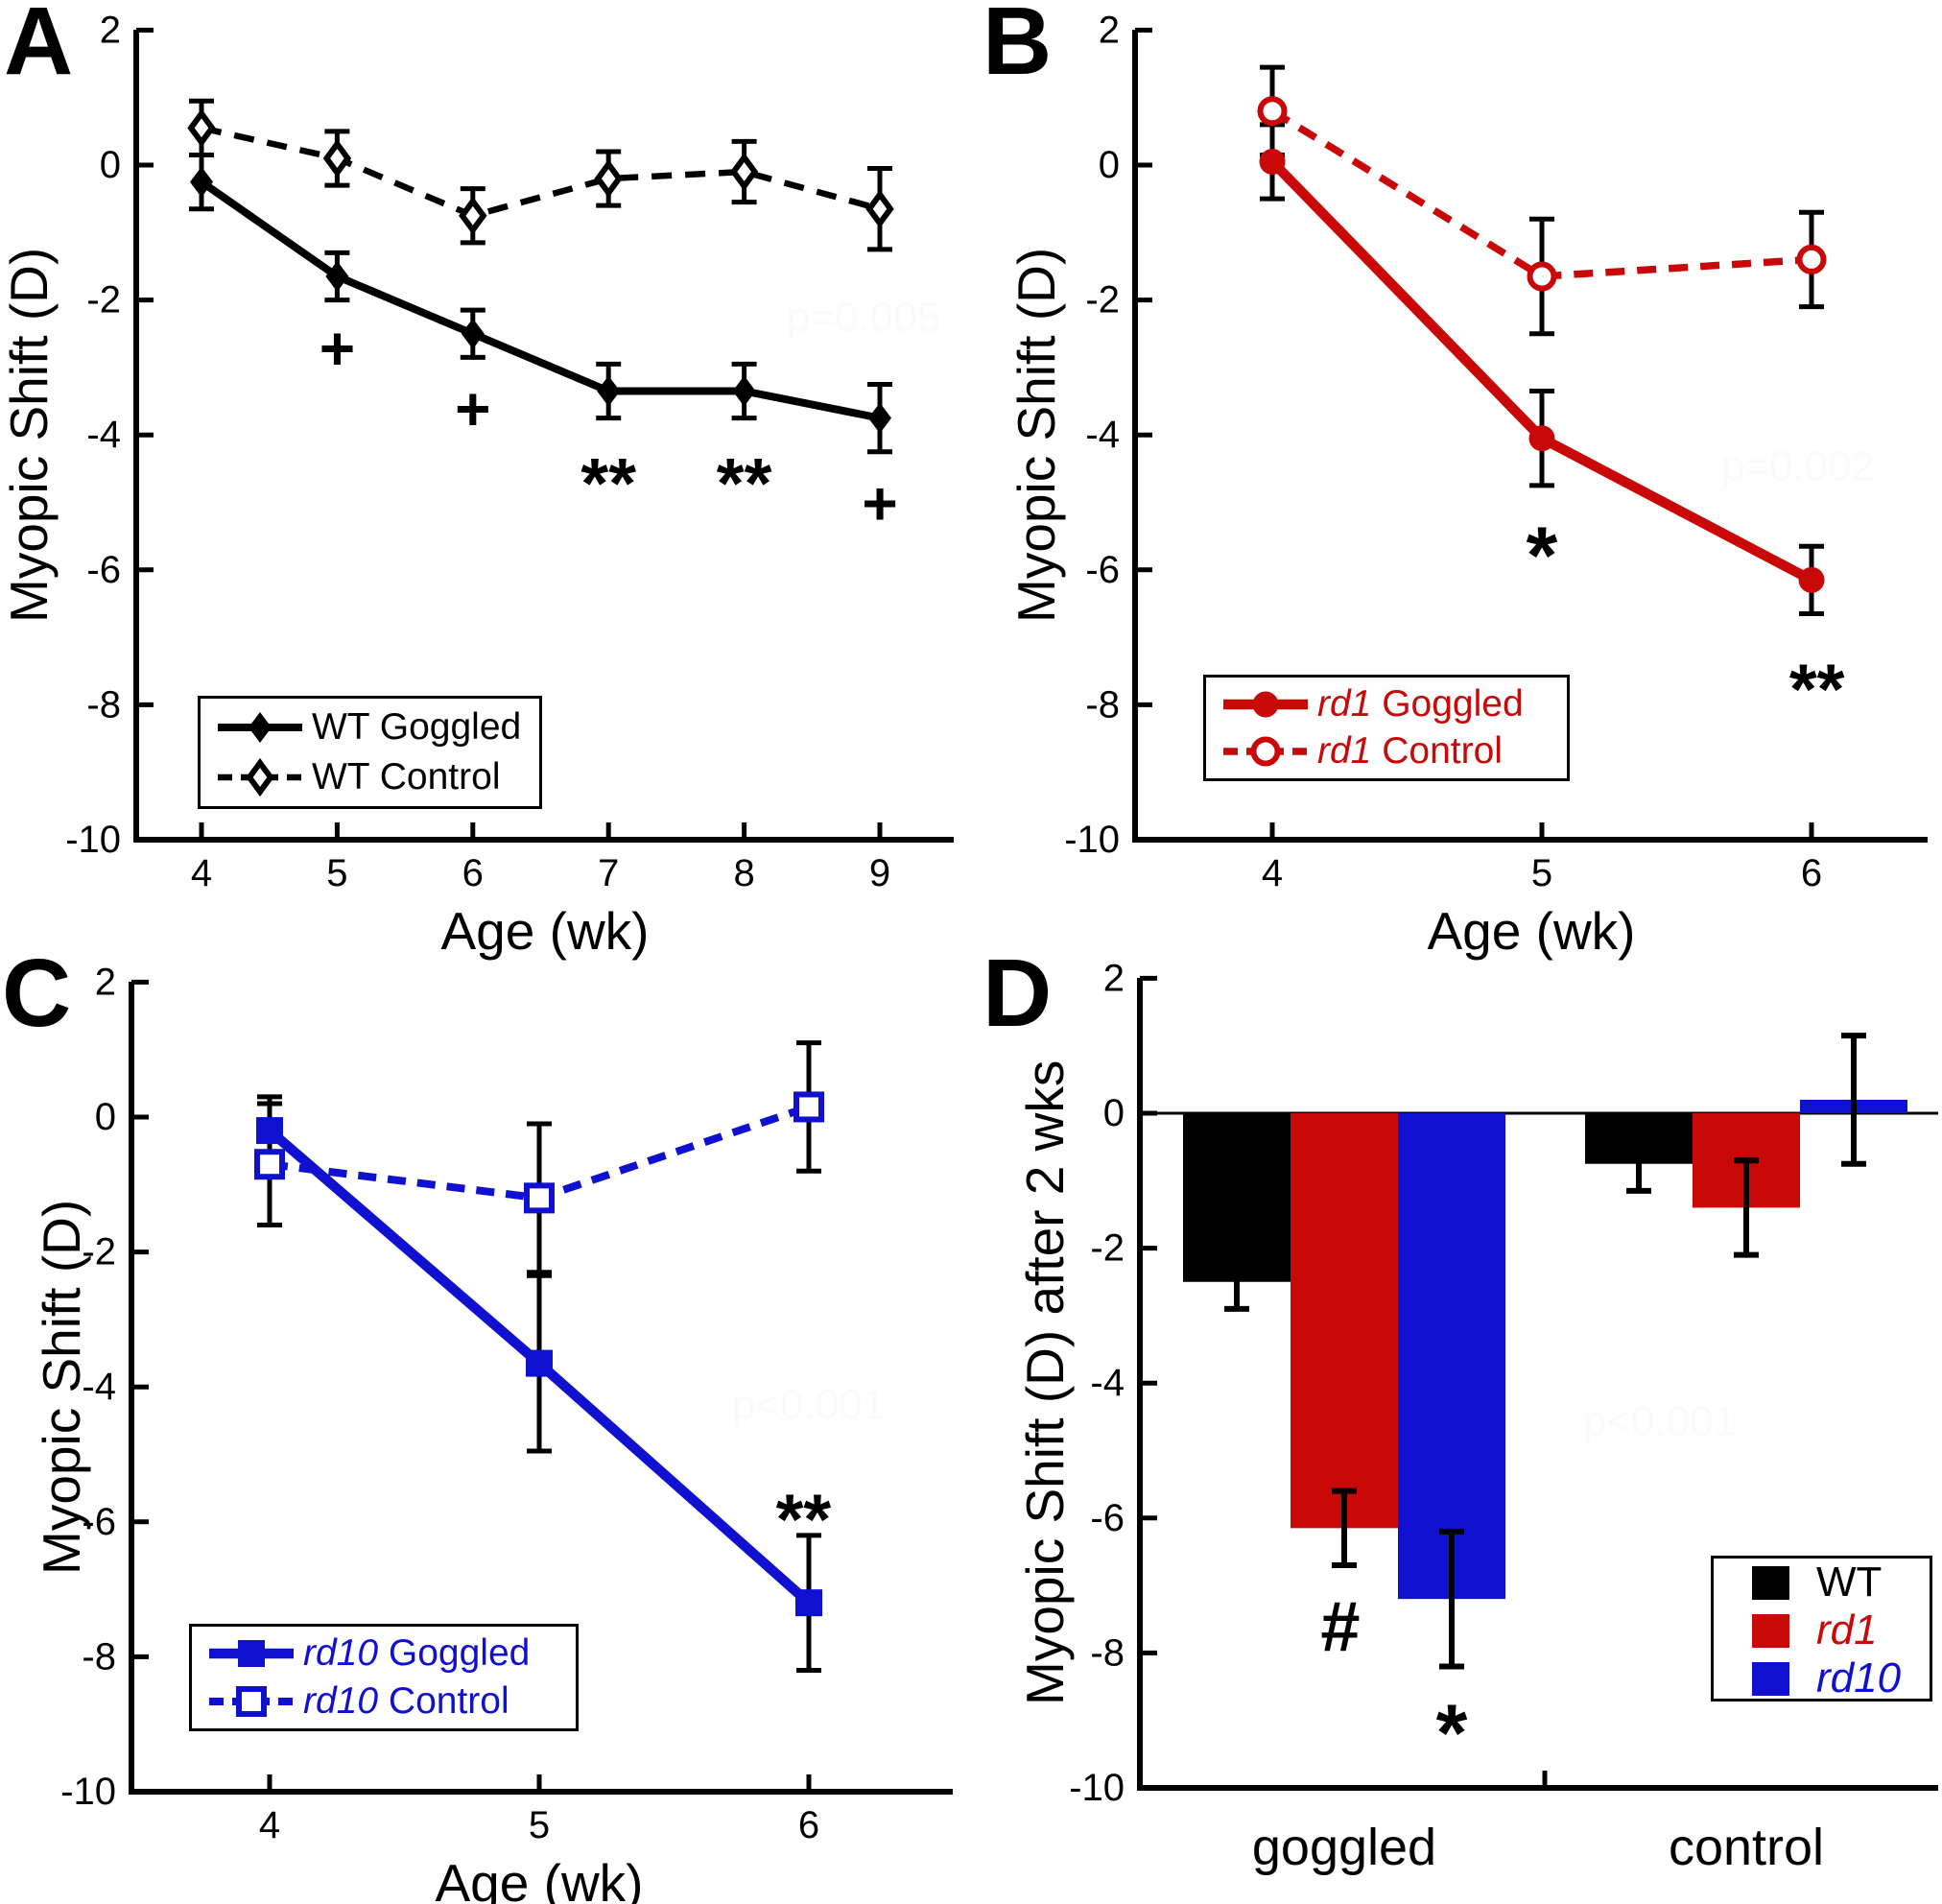  What do you see at coordinates (1859, 1678) in the screenshot?
I see `legend-item-label: rd10` at bounding box center [1859, 1678].